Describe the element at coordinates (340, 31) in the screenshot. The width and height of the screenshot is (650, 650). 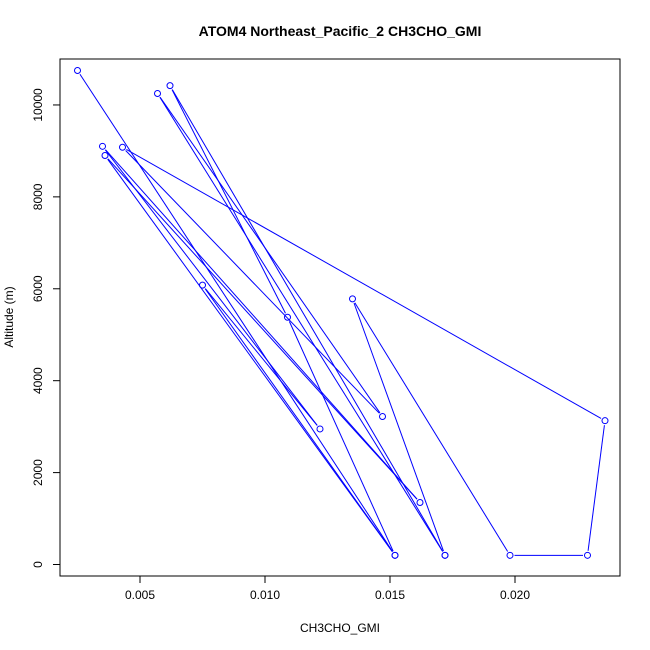
I see `chart-title: ATOM4 Northeast_Pacific_2 CH3CHO_GMI` at that location.